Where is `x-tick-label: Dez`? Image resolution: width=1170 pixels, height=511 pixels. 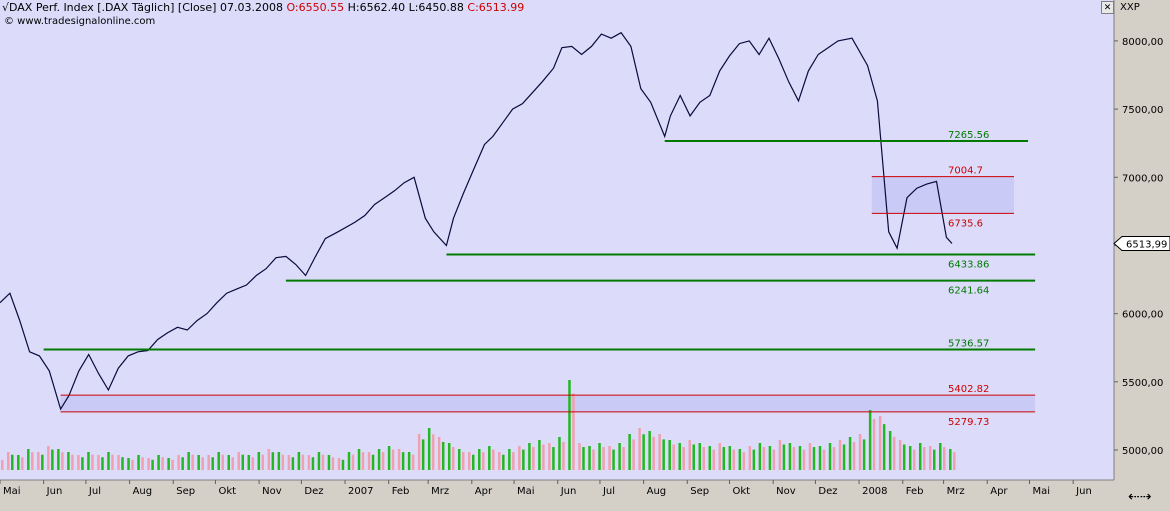 x-tick-label: Dez is located at coordinates (827, 491).